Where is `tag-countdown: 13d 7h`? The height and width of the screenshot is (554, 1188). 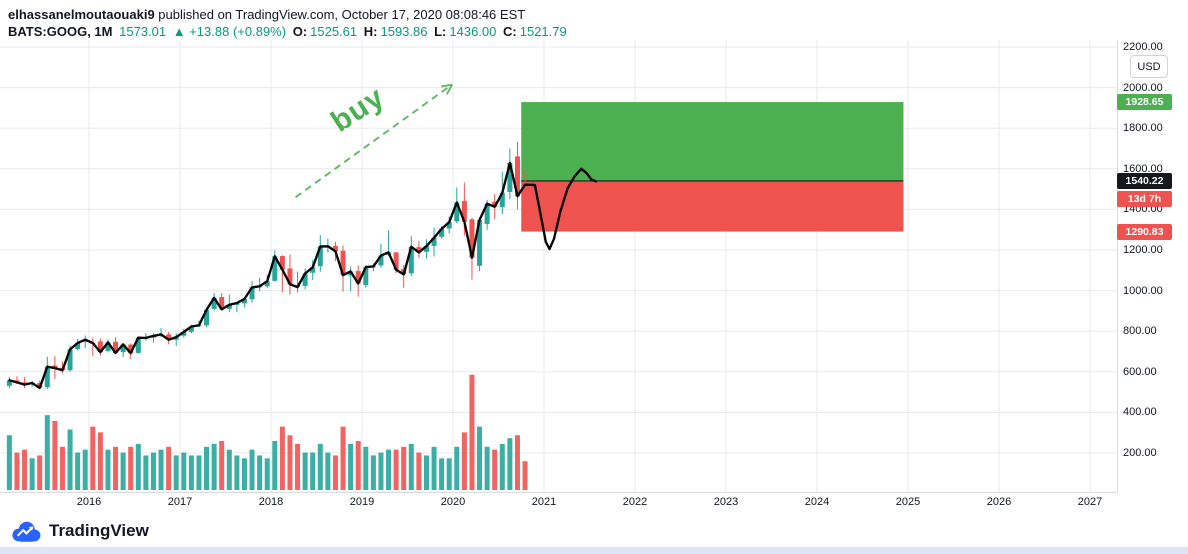 tag-countdown: 13d 7h is located at coordinates (1144, 198).